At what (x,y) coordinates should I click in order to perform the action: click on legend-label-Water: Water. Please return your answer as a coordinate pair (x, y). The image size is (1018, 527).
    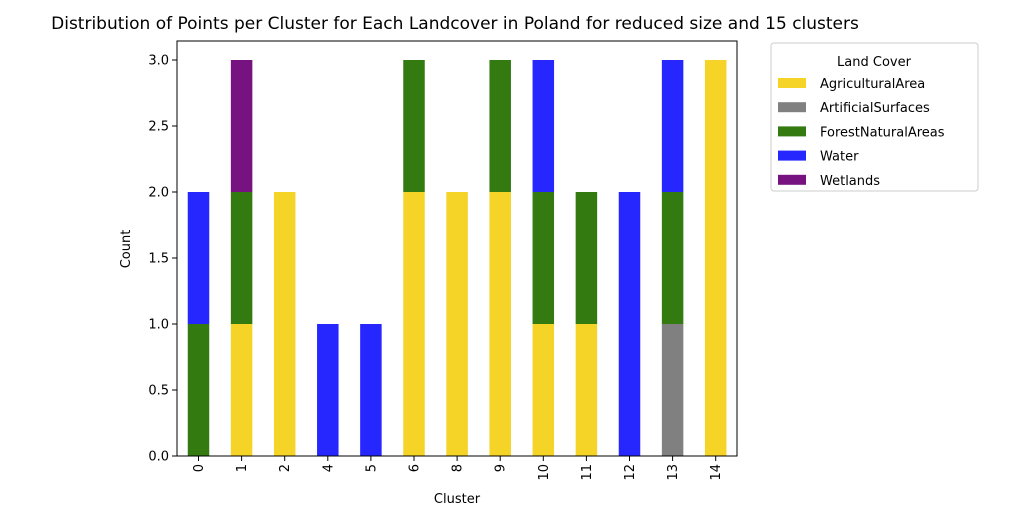
    Looking at the image, I should click on (839, 157).